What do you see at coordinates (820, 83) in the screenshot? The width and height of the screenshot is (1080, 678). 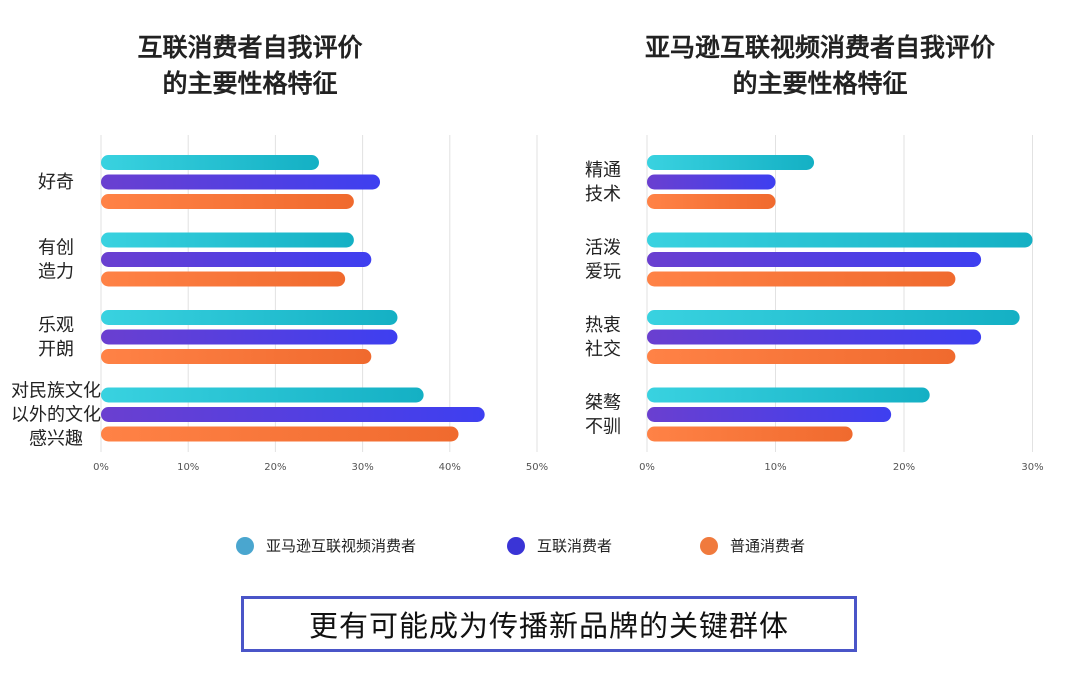 I see `right-chart-title-line-2: 的主要性格特征` at bounding box center [820, 83].